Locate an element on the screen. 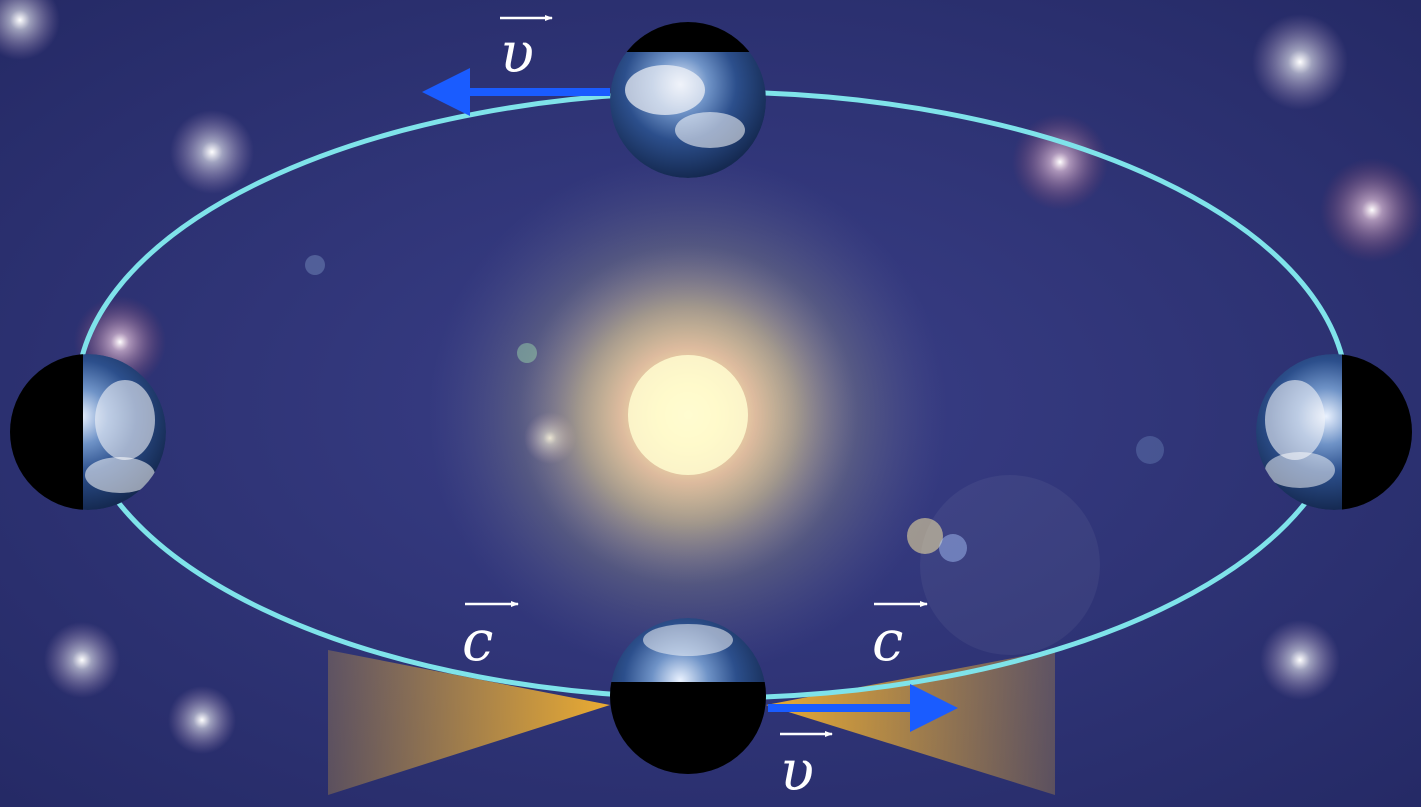 This screenshot has height=807, width=1421. velocity-symbol-bottom: υ is located at coordinates (797, 771).